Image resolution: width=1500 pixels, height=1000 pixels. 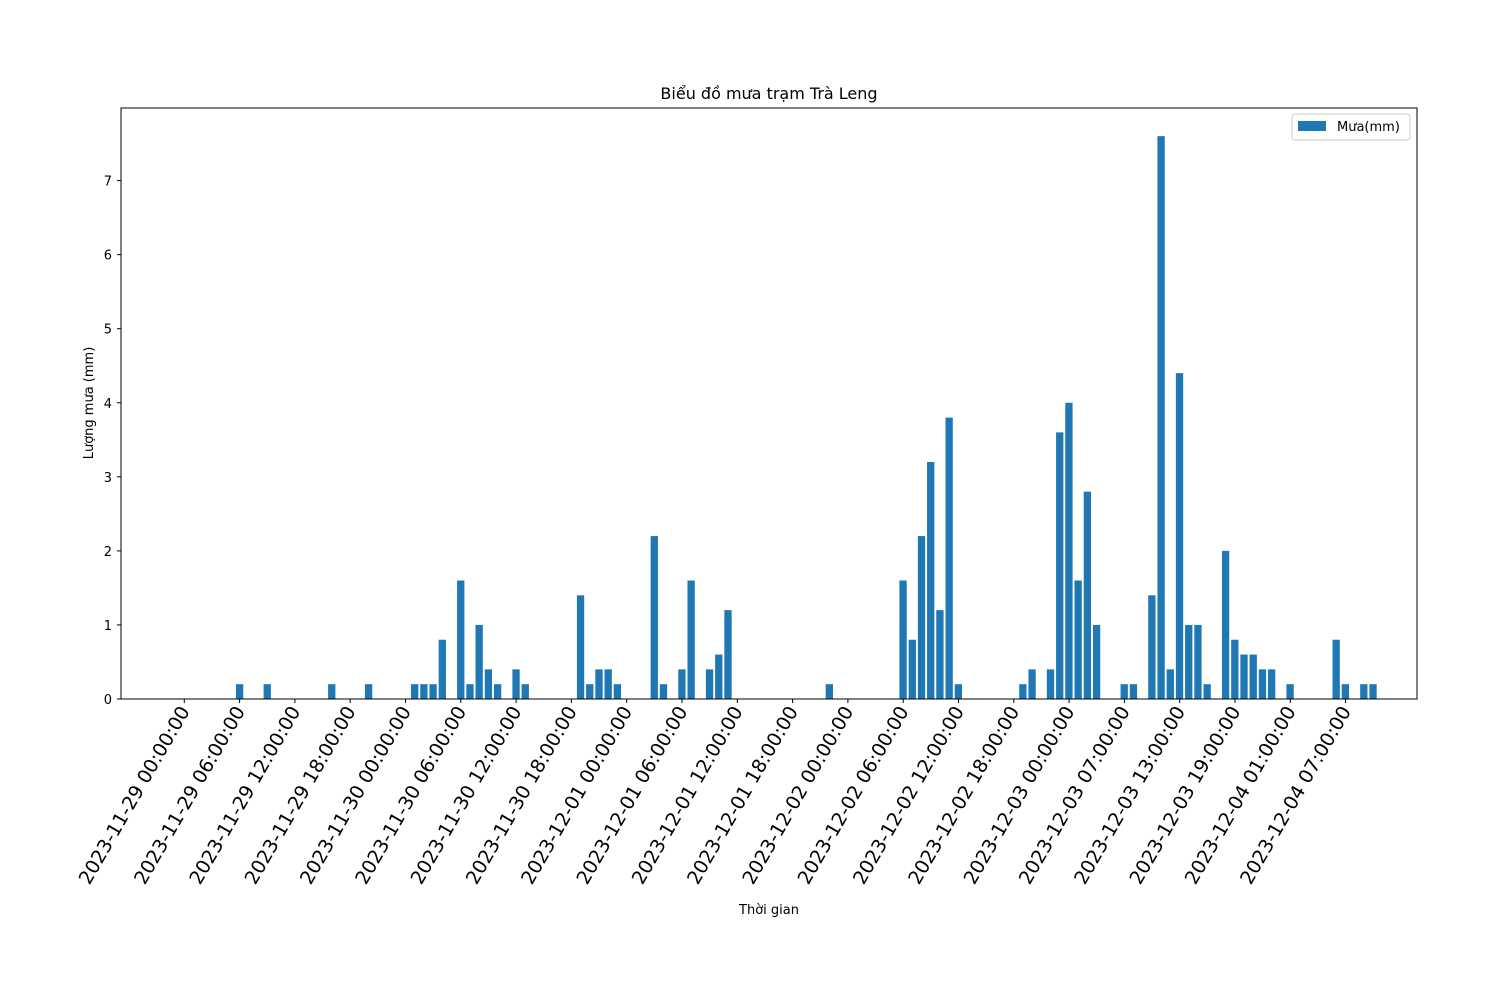 What do you see at coordinates (108, 478) in the screenshot?
I see `y-tick-label: 3` at bounding box center [108, 478].